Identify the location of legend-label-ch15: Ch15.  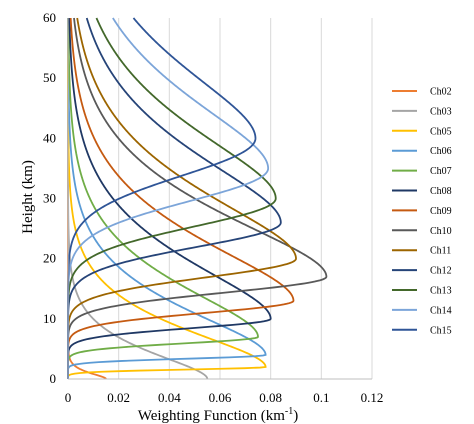
(441, 330).